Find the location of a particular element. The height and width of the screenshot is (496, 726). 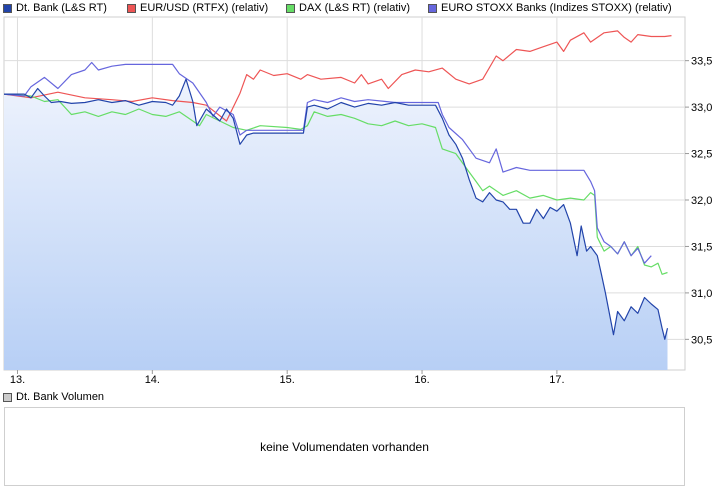

y-tick-label: 30,5 is located at coordinates (701, 340).